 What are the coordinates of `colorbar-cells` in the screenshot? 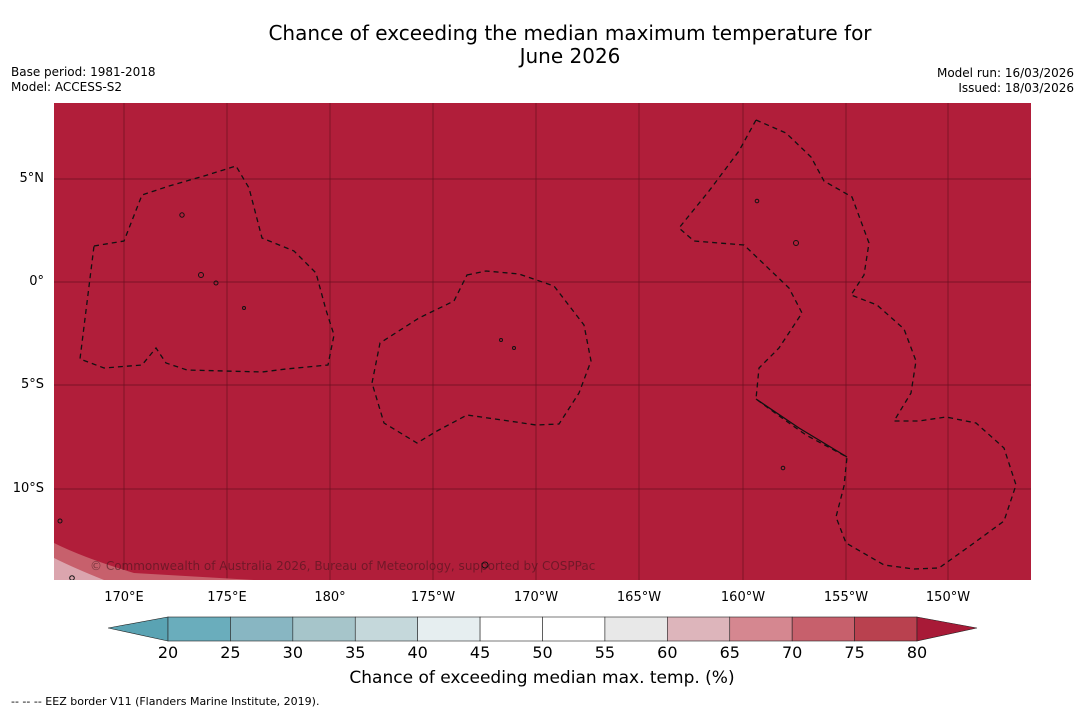 It's located at (542, 629).